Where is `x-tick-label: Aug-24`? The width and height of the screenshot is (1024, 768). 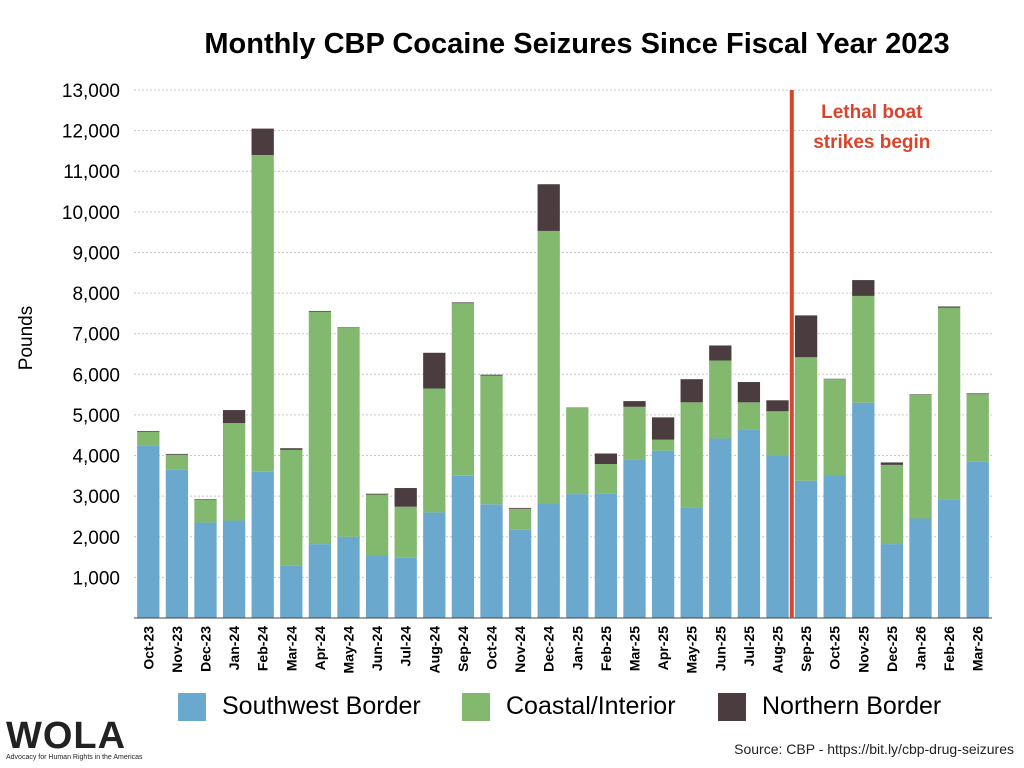 x-tick-label: Aug-24 is located at coordinates (434, 650).